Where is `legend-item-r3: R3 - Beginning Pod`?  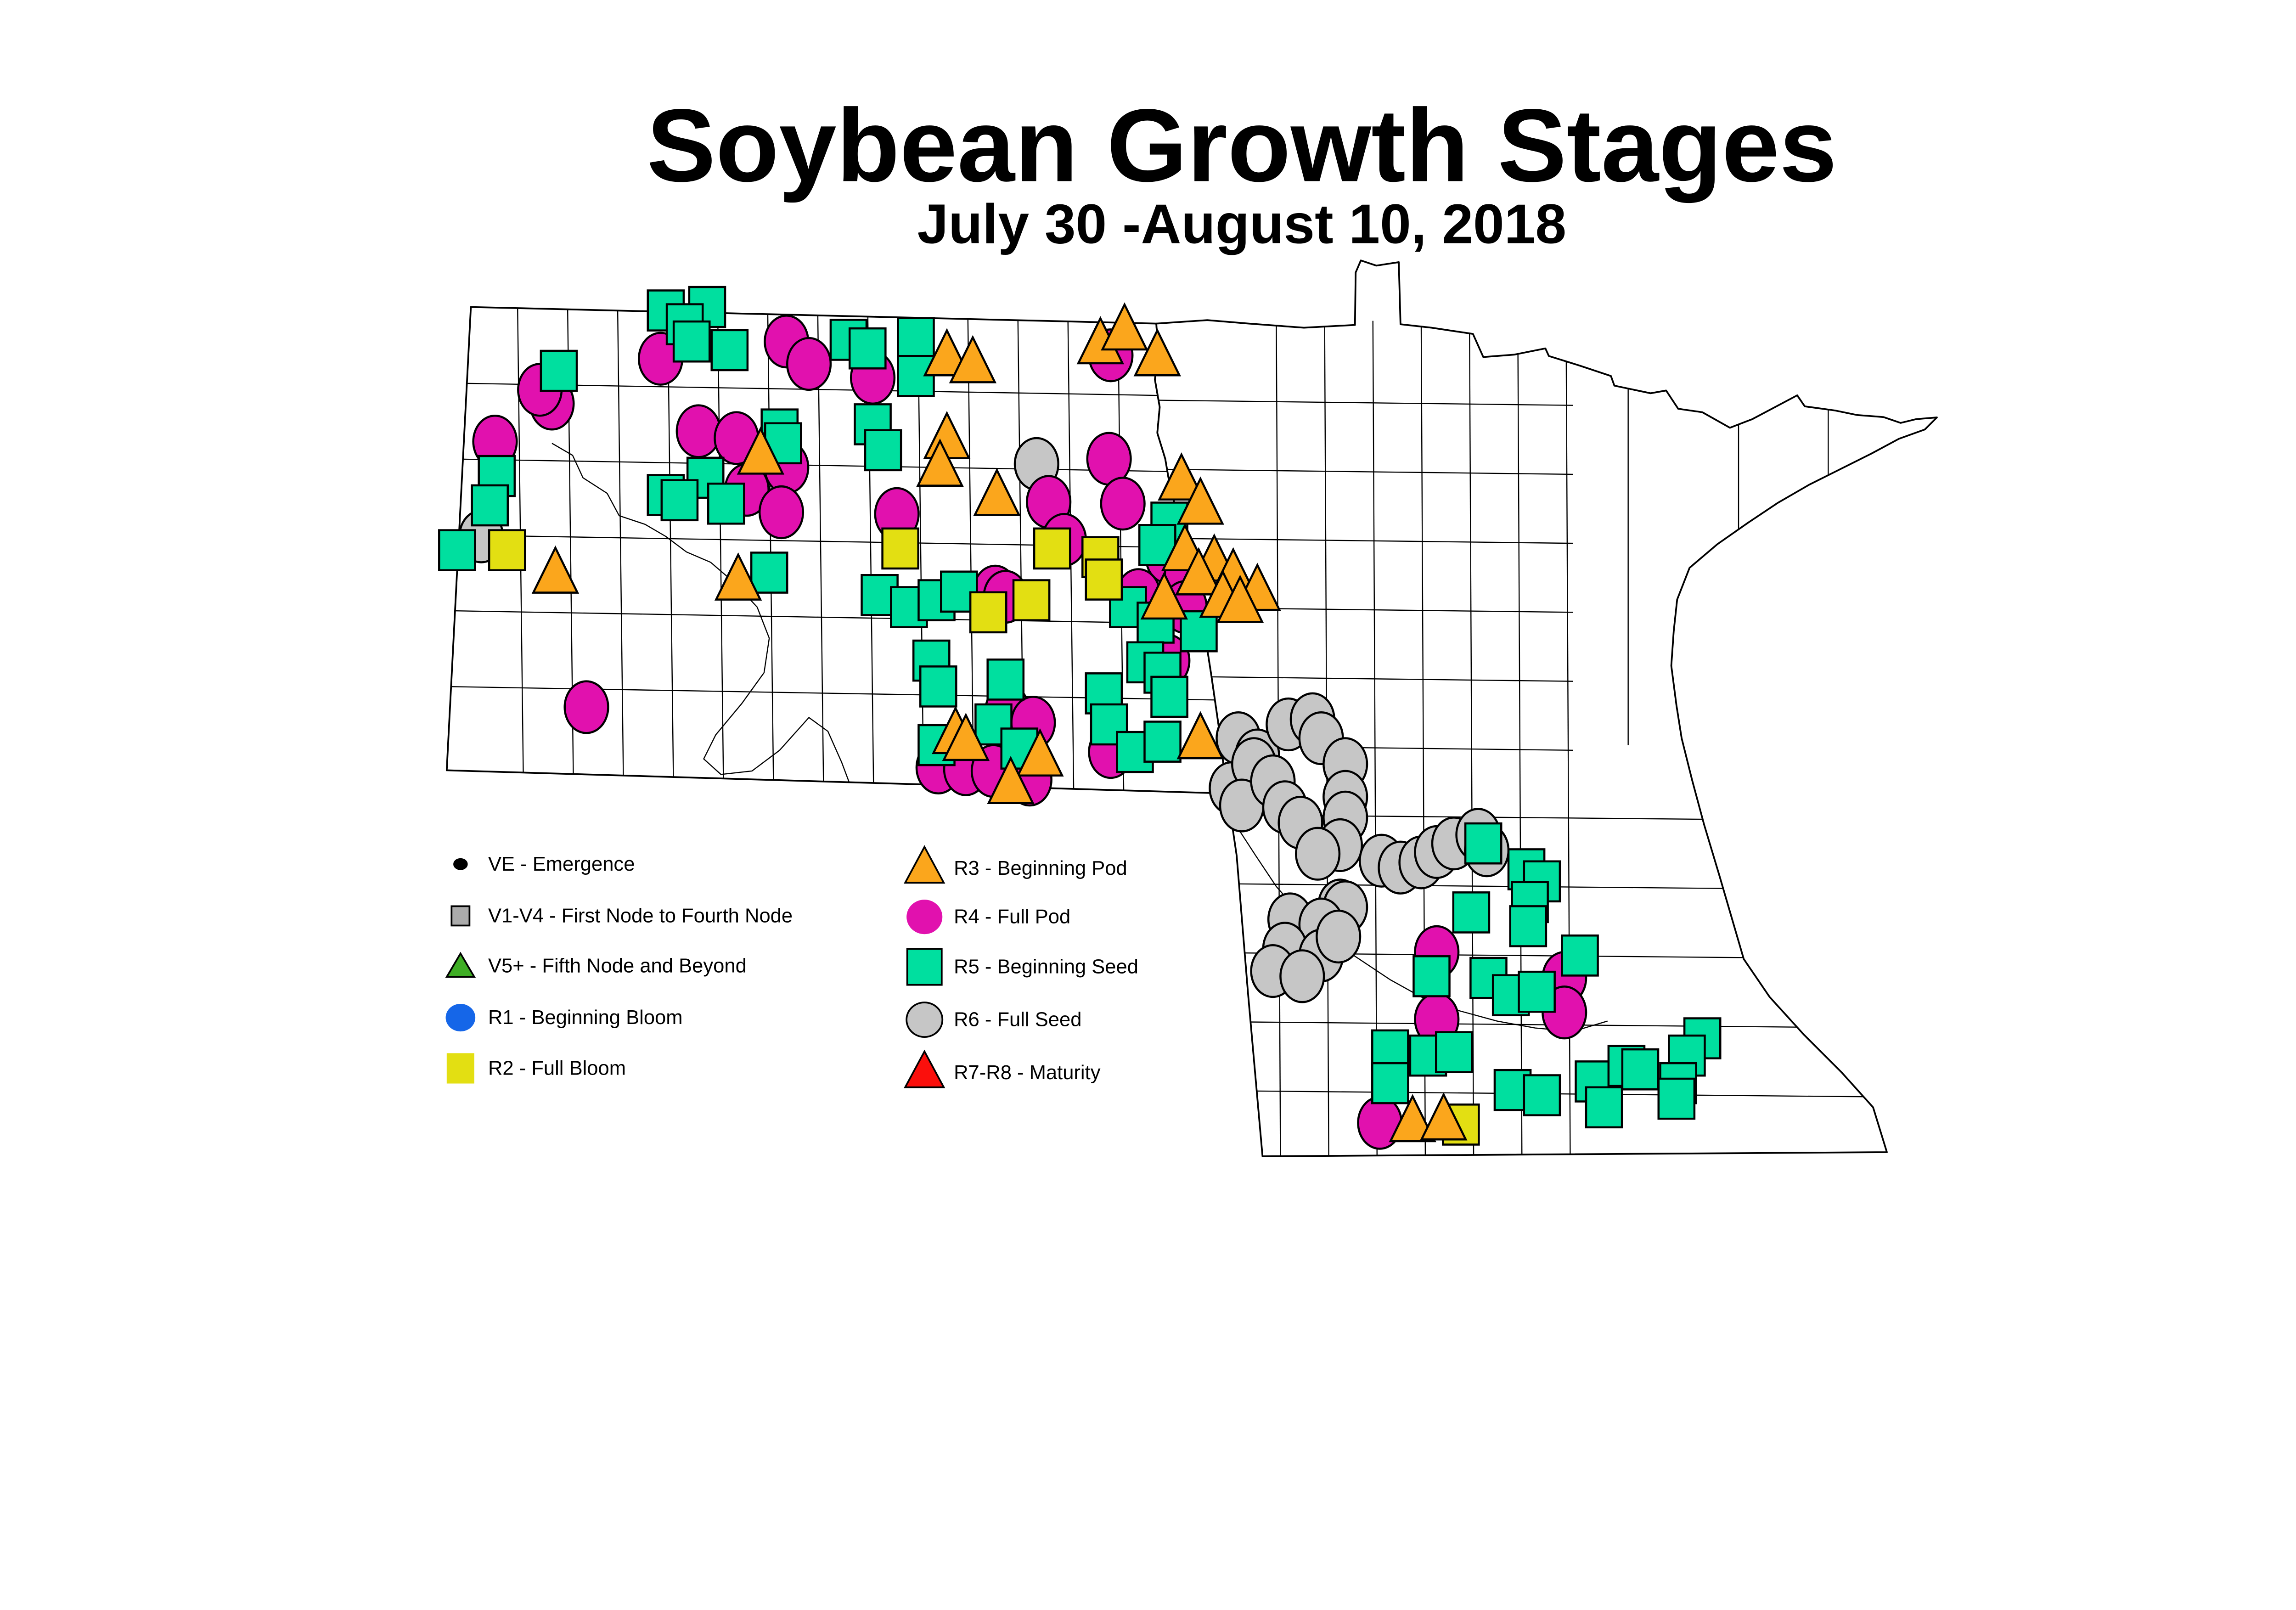
legend-item-r3: R3 - Beginning Pod is located at coordinates (1016, 865).